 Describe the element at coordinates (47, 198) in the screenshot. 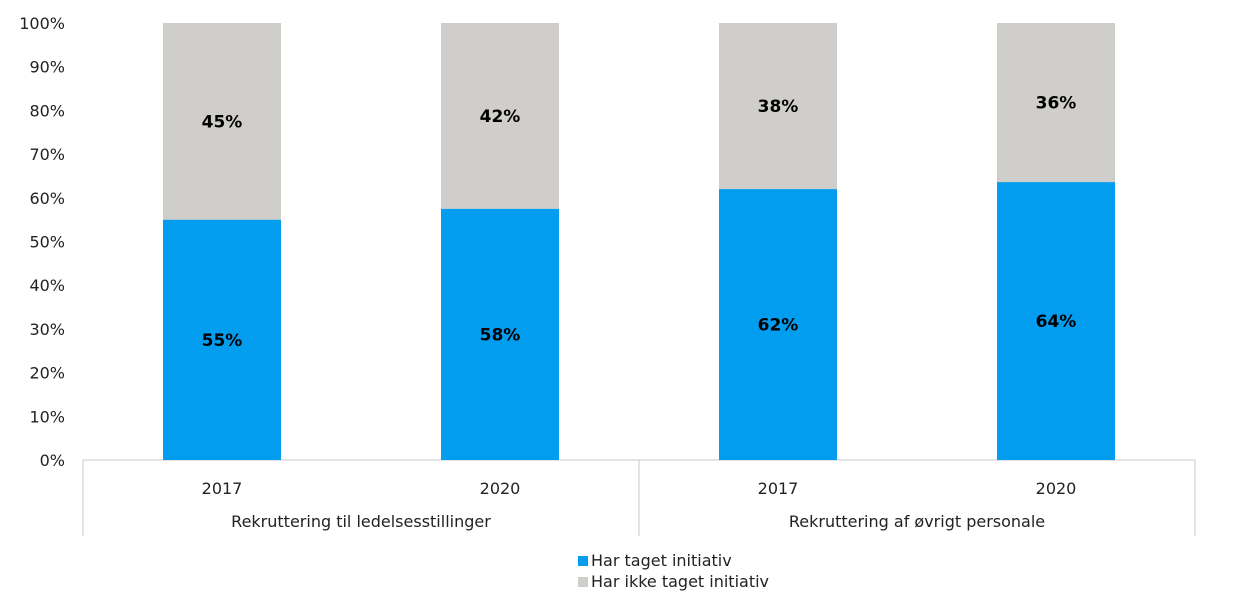

I see `y-tick-label: 60%` at that location.